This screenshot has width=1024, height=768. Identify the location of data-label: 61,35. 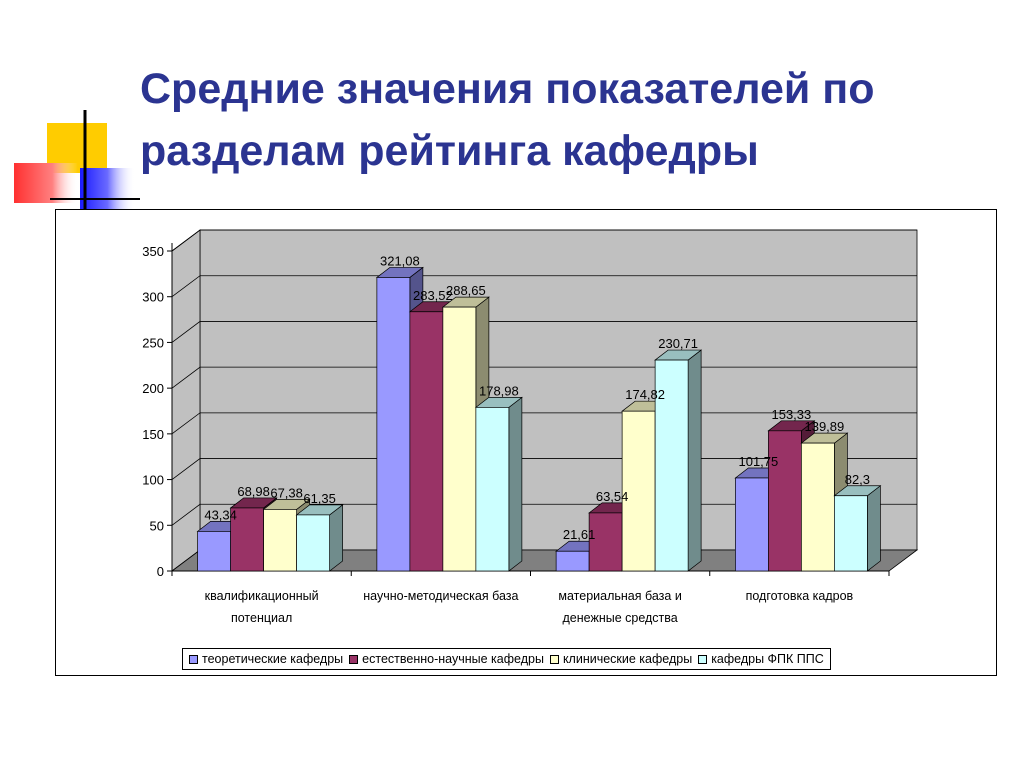
(319, 498).